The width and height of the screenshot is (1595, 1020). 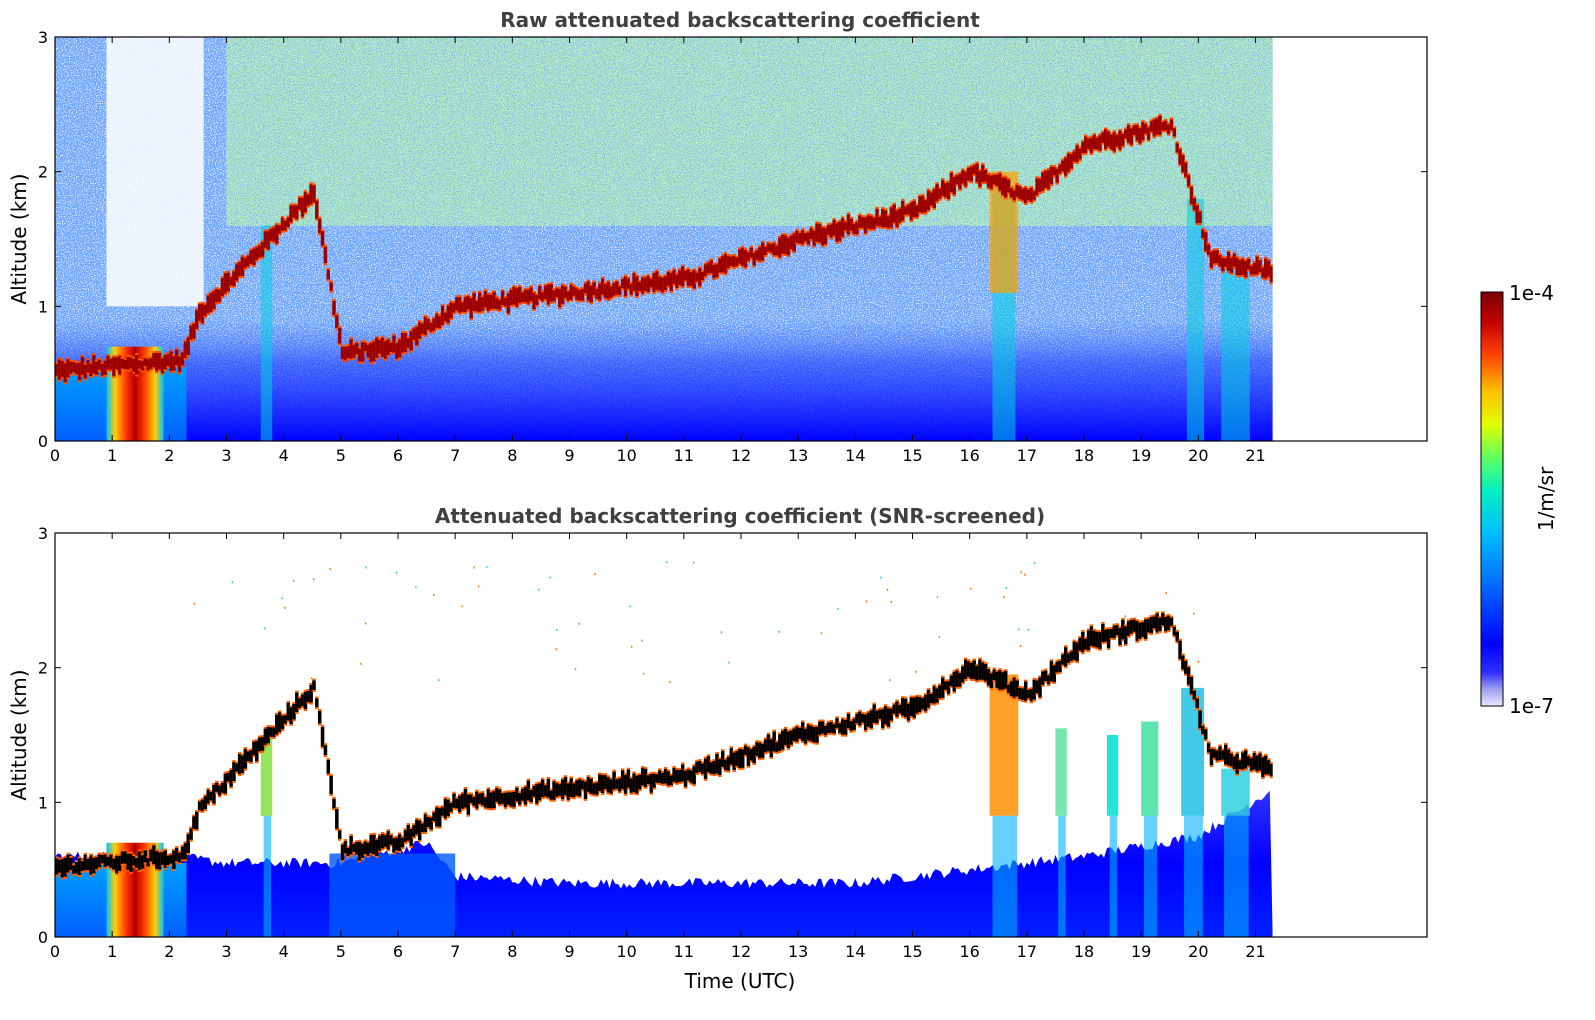 I want to click on x-tick-label: 6, so click(x=398, y=455).